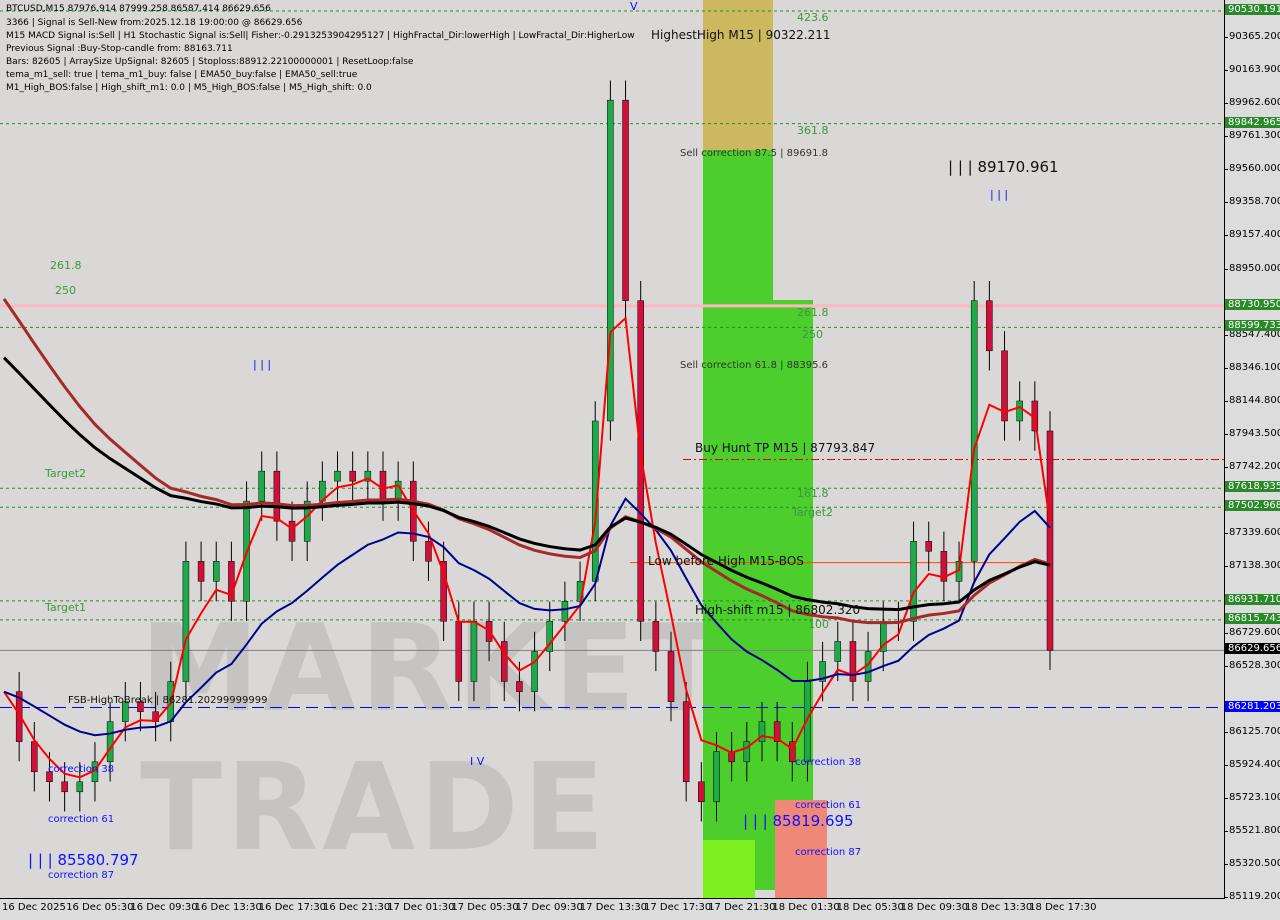  I want to click on price-level-badge: 87618.935, so click(1252, 487).